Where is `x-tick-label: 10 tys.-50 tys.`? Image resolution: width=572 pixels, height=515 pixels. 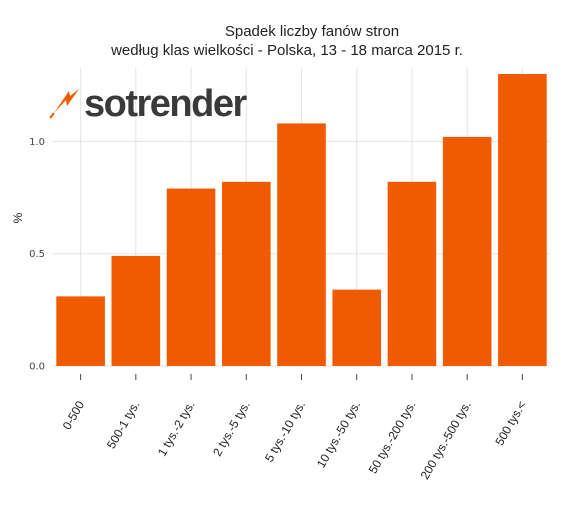 x-tick-label: 10 tys.-50 tys. is located at coordinates (338, 435).